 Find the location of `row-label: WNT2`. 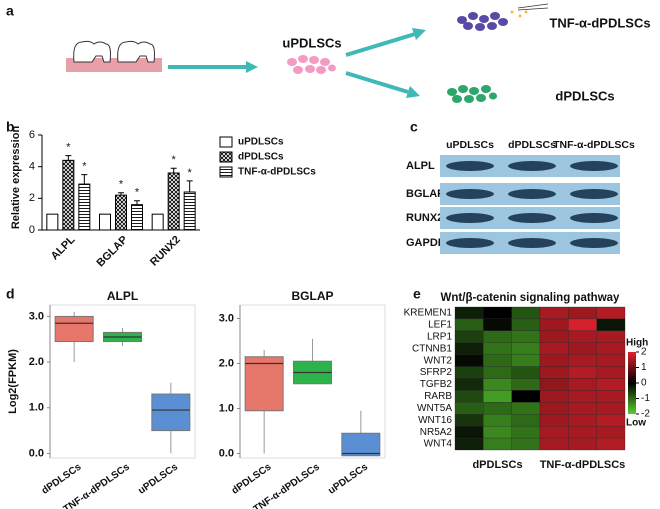

row-label: WNT2 is located at coordinates (438, 360).